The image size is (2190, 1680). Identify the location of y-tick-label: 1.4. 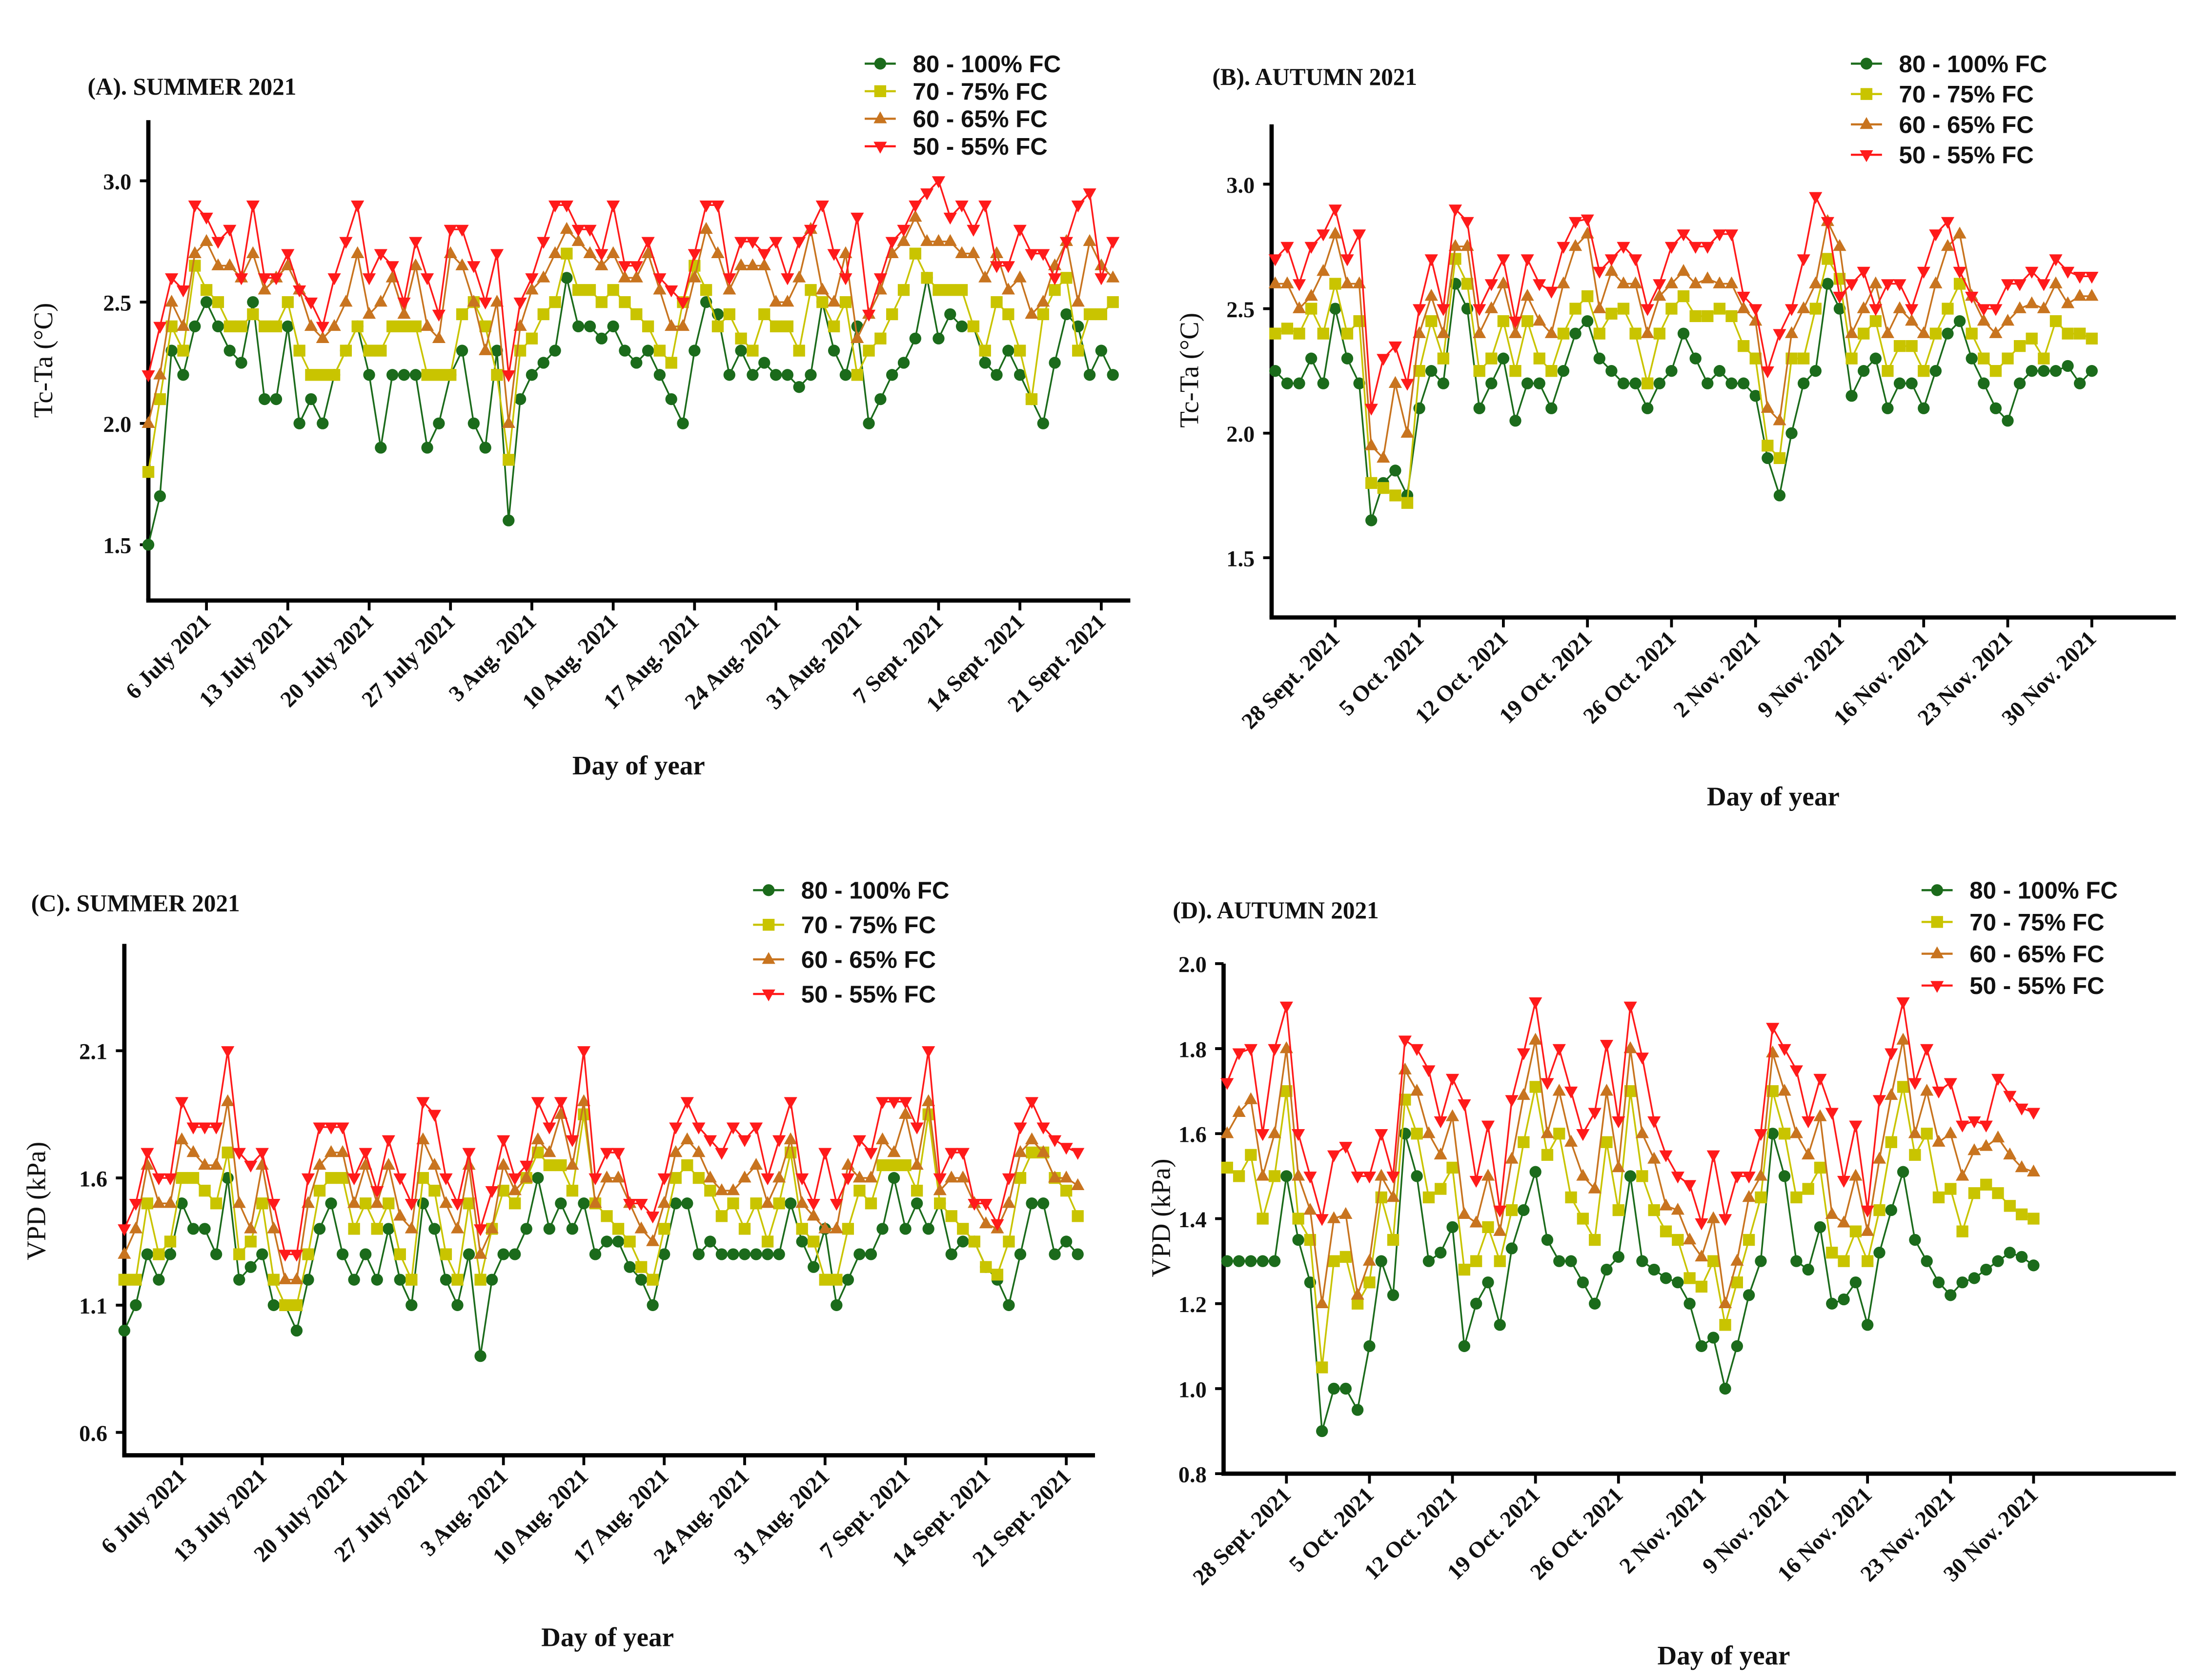
(1192, 1220).